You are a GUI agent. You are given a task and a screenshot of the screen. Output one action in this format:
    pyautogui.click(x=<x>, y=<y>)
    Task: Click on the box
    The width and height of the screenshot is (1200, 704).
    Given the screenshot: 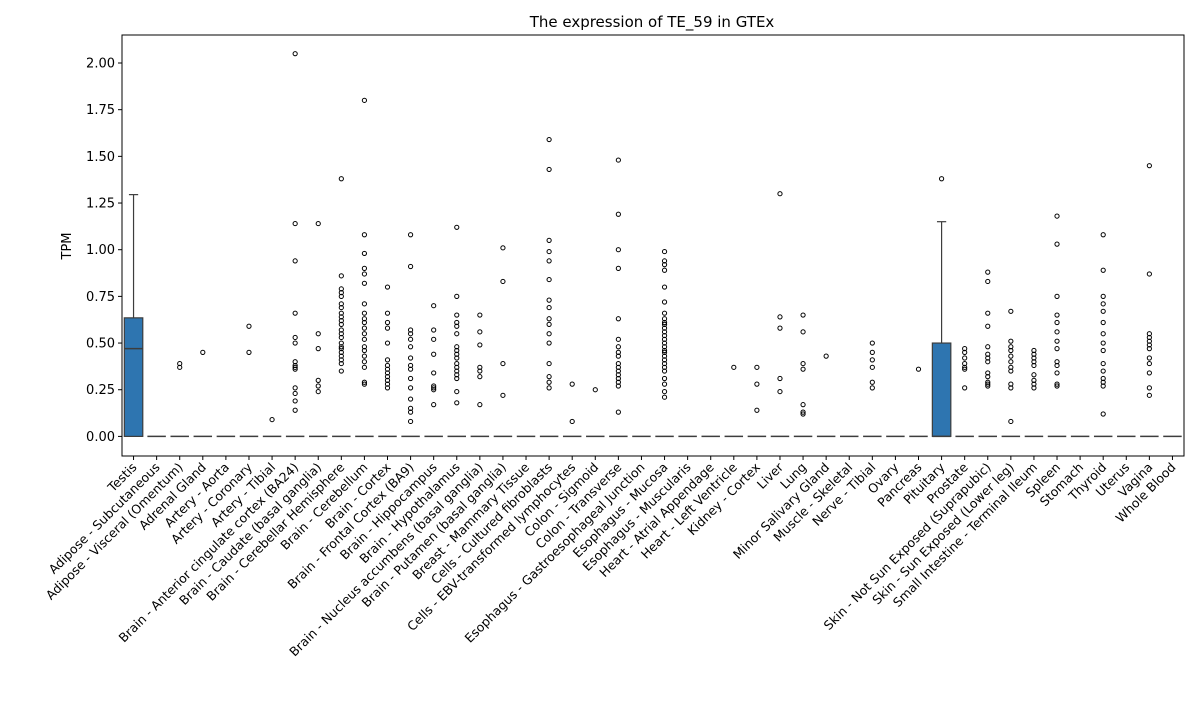 What is the action you would take?
    pyautogui.click(x=133, y=377)
    